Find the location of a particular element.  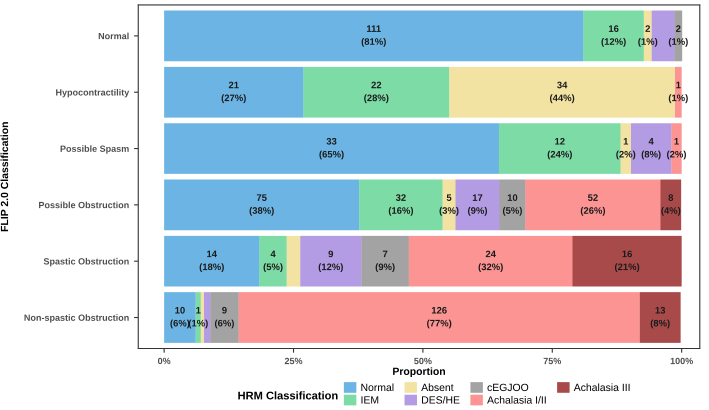

data-label: 9 (6%) is located at coordinates (224, 317).